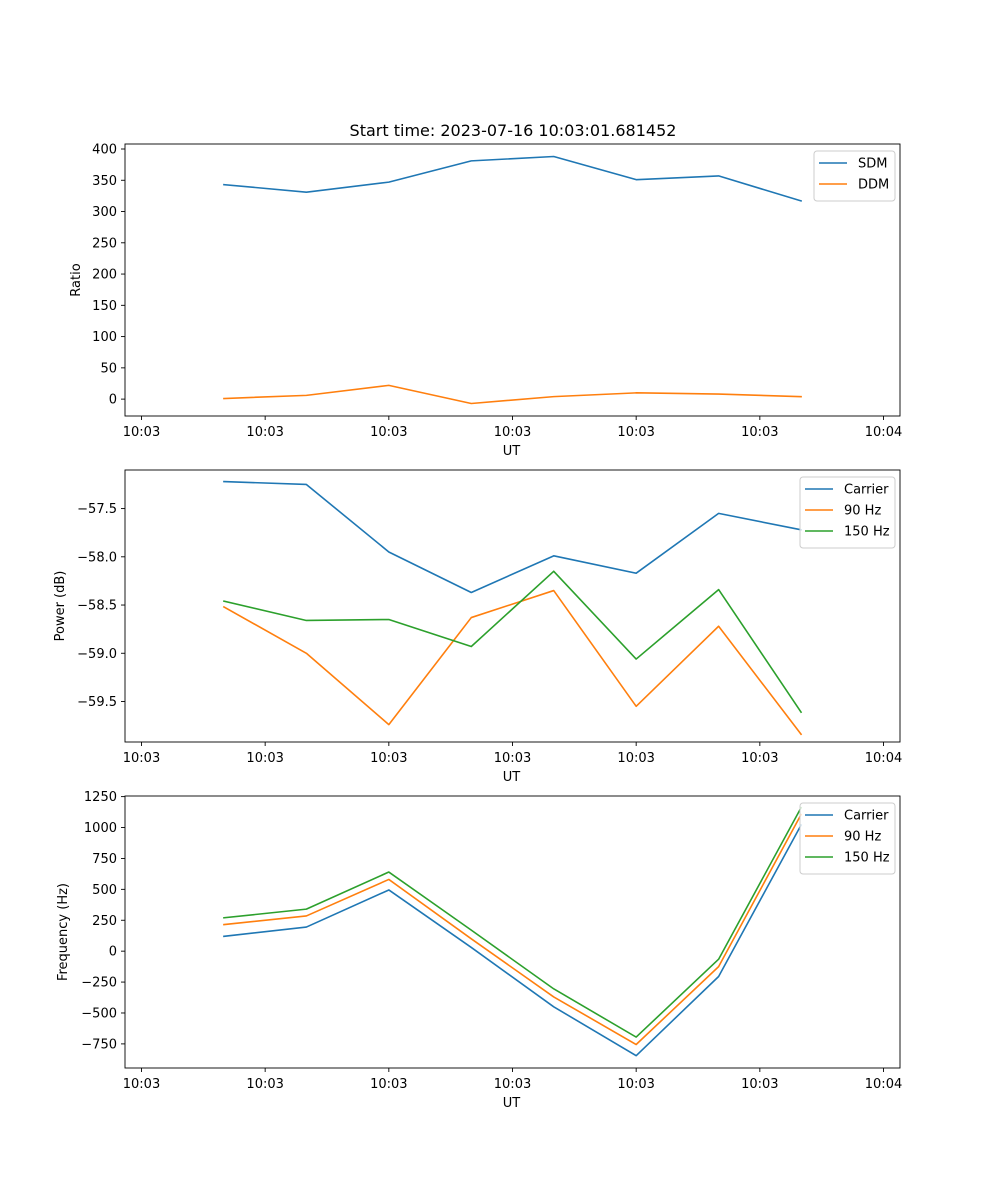  Describe the element at coordinates (97, 557) in the screenshot. I see `y-tick-label: −58.0` at that location.